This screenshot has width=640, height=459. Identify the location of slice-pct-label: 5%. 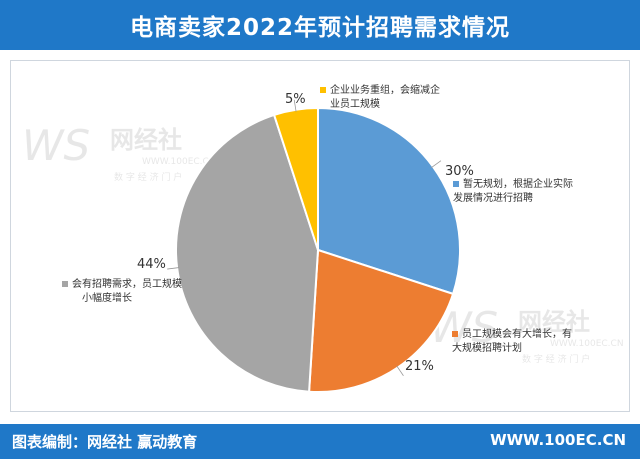
(295, 99).